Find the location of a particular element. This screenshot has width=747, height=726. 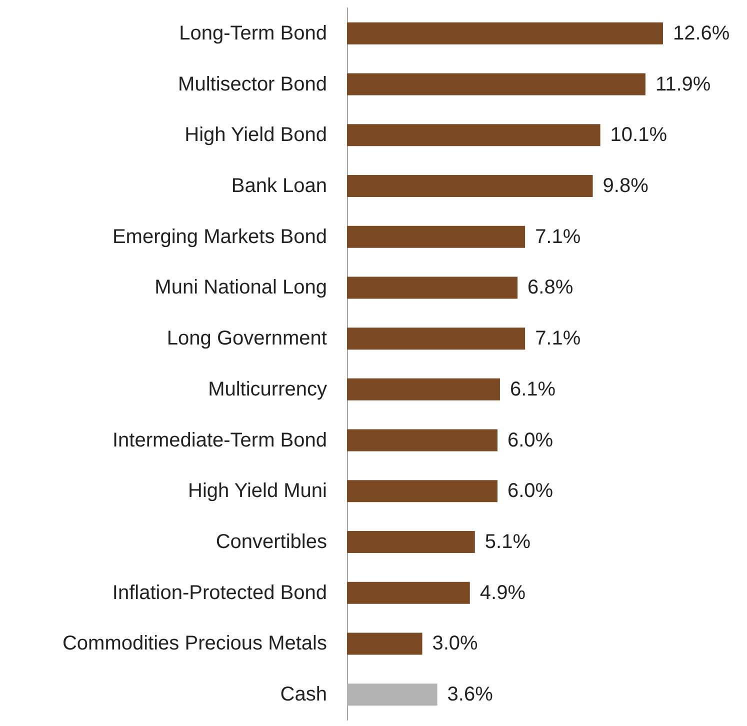

data-label: 3.6% is located at coordinates (470, 695).